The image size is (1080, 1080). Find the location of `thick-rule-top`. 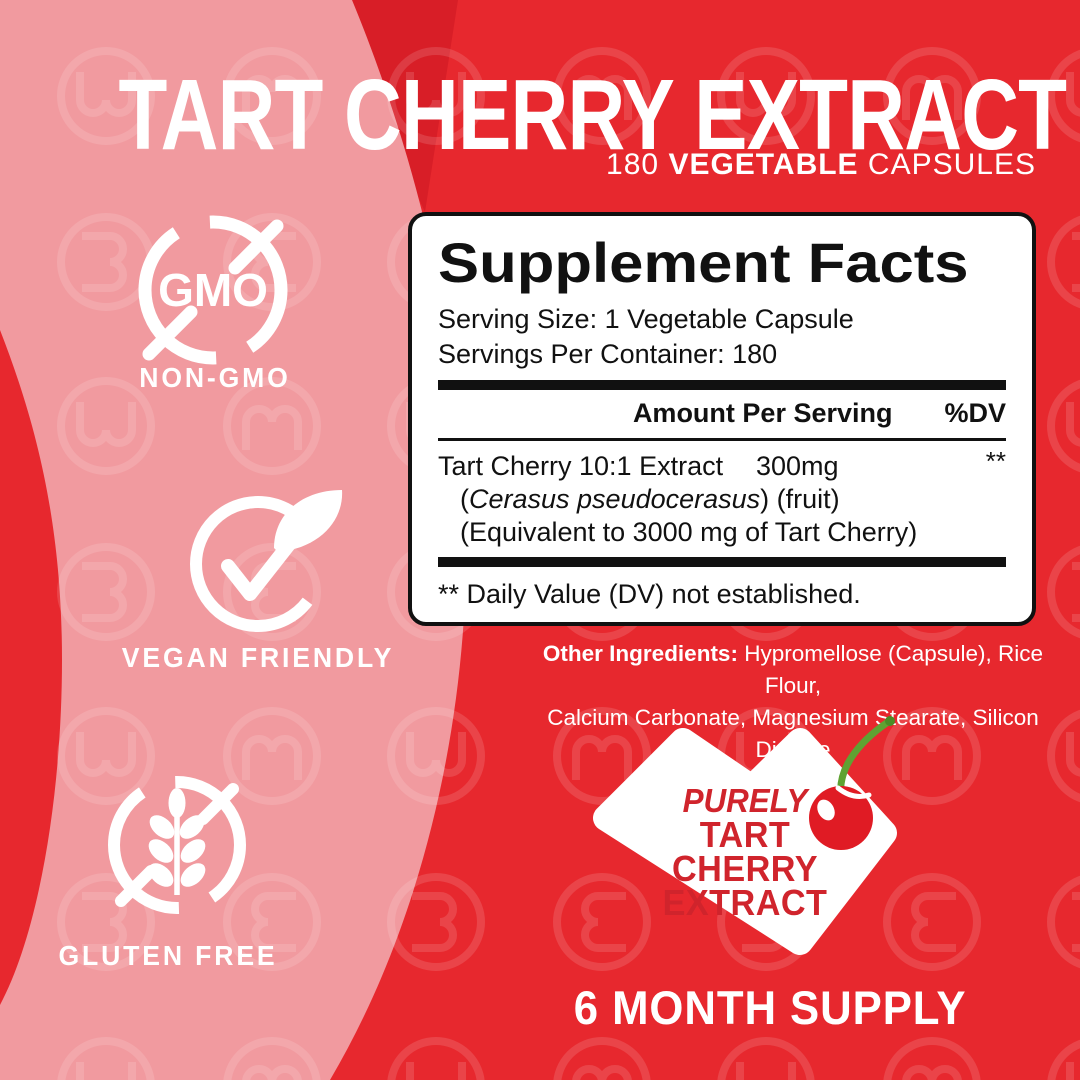

thick-rule-top is located at coordinates (722, 385).